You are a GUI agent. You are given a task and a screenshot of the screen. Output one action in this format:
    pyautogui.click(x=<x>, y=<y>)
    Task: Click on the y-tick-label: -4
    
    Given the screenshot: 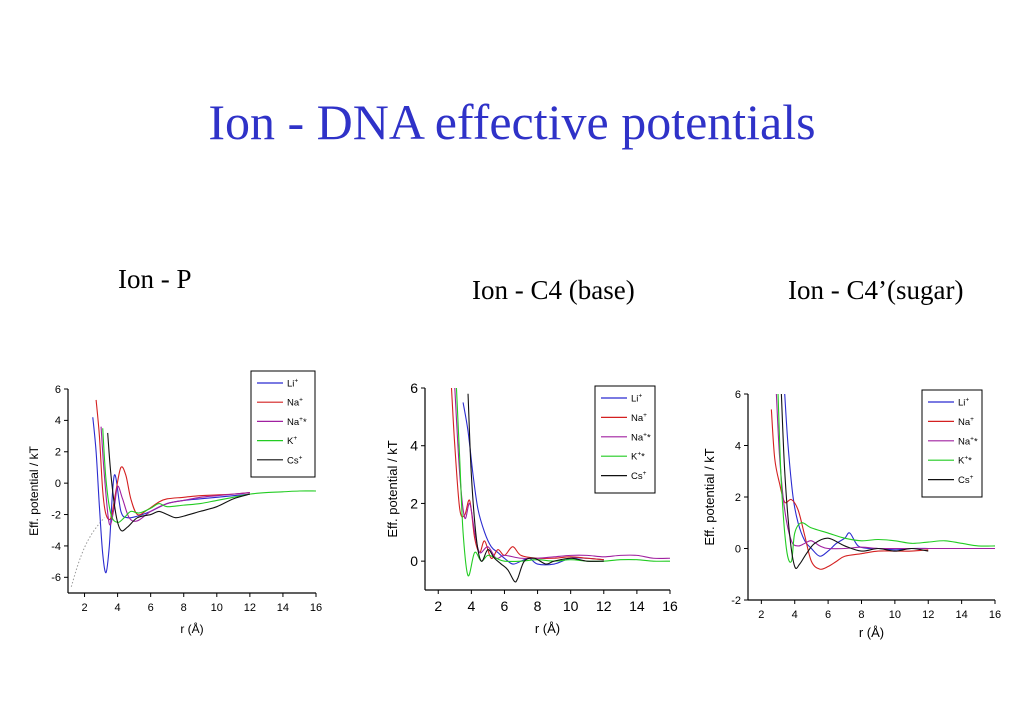 What is the action you would take?
    pyautogui.click(x=56, y=547)
    